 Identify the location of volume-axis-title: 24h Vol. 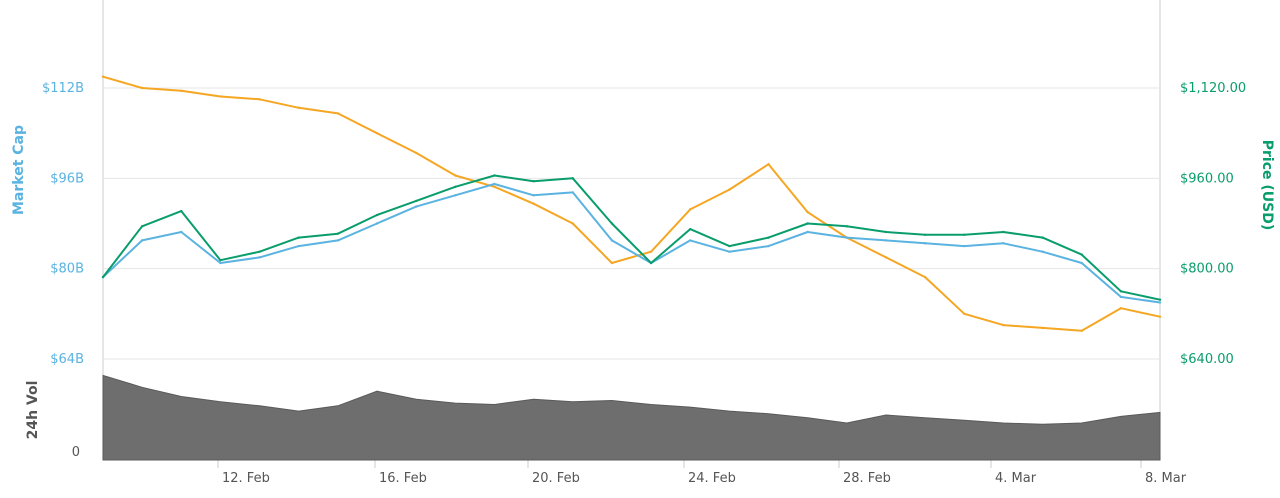
(33, 410).